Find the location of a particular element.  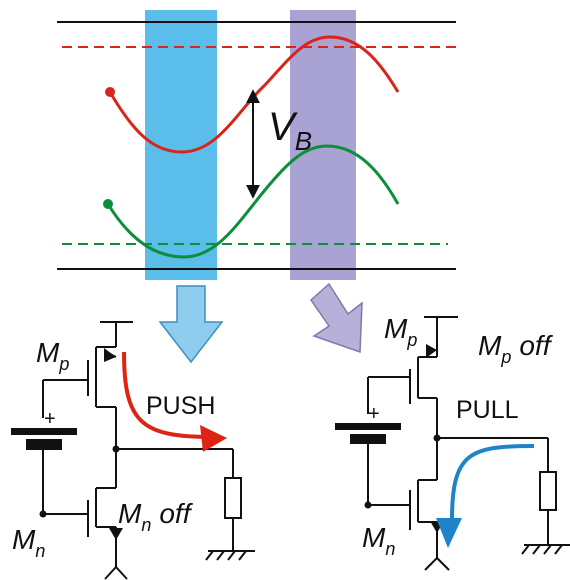

pull-battery-short-plate is located at coordinates (368, 439).